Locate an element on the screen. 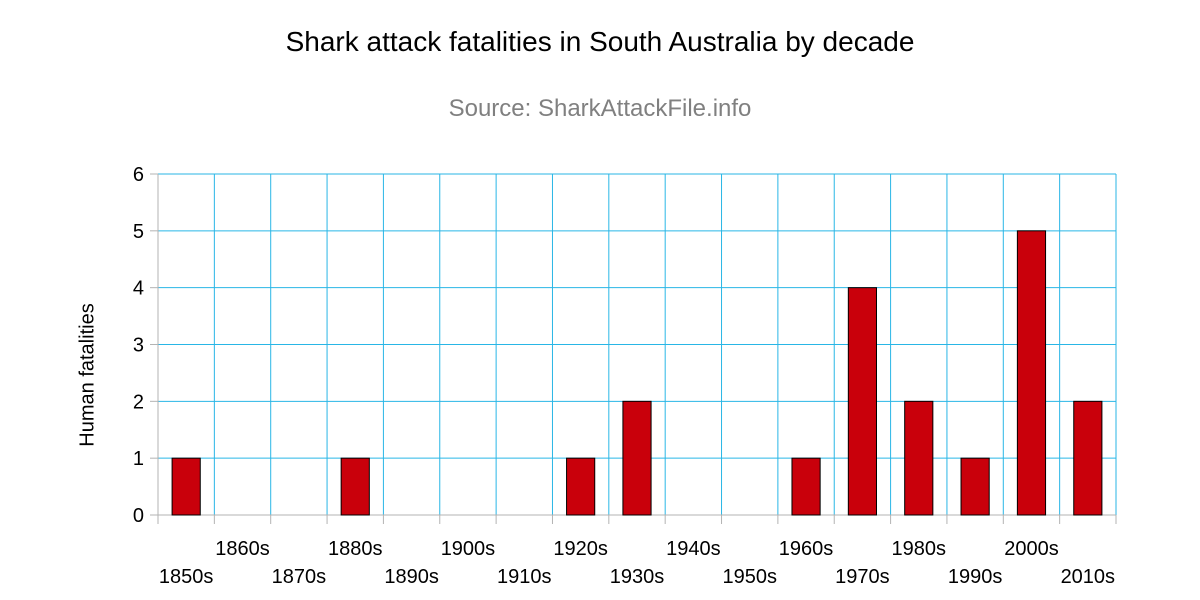  x-tick-label: 1910s is located at coordinates (524, 577).